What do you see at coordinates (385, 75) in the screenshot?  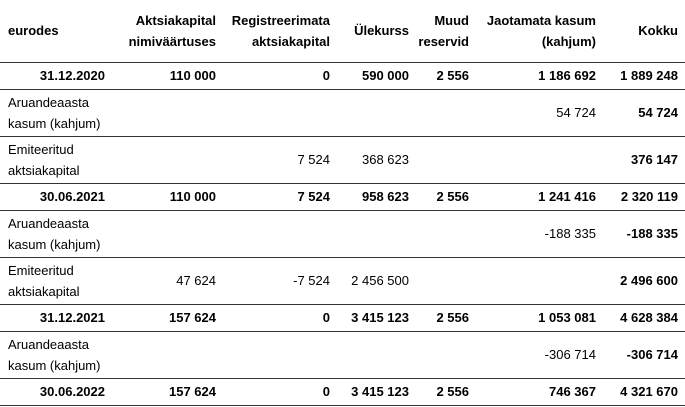 I see `value-cell: 590 000` at bounding box center [385, 75].